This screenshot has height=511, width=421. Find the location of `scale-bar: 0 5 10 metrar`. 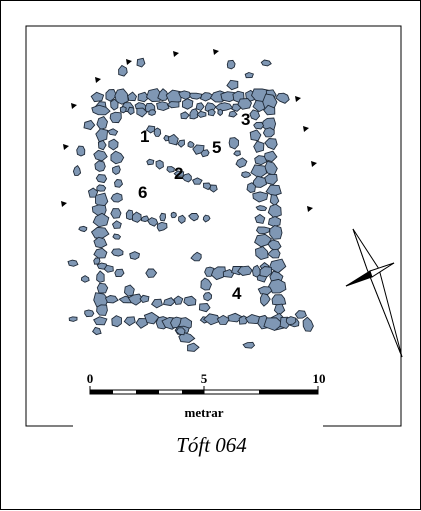

scale-bar: 0 5 10 metrar is located at coordinates (206, 395).